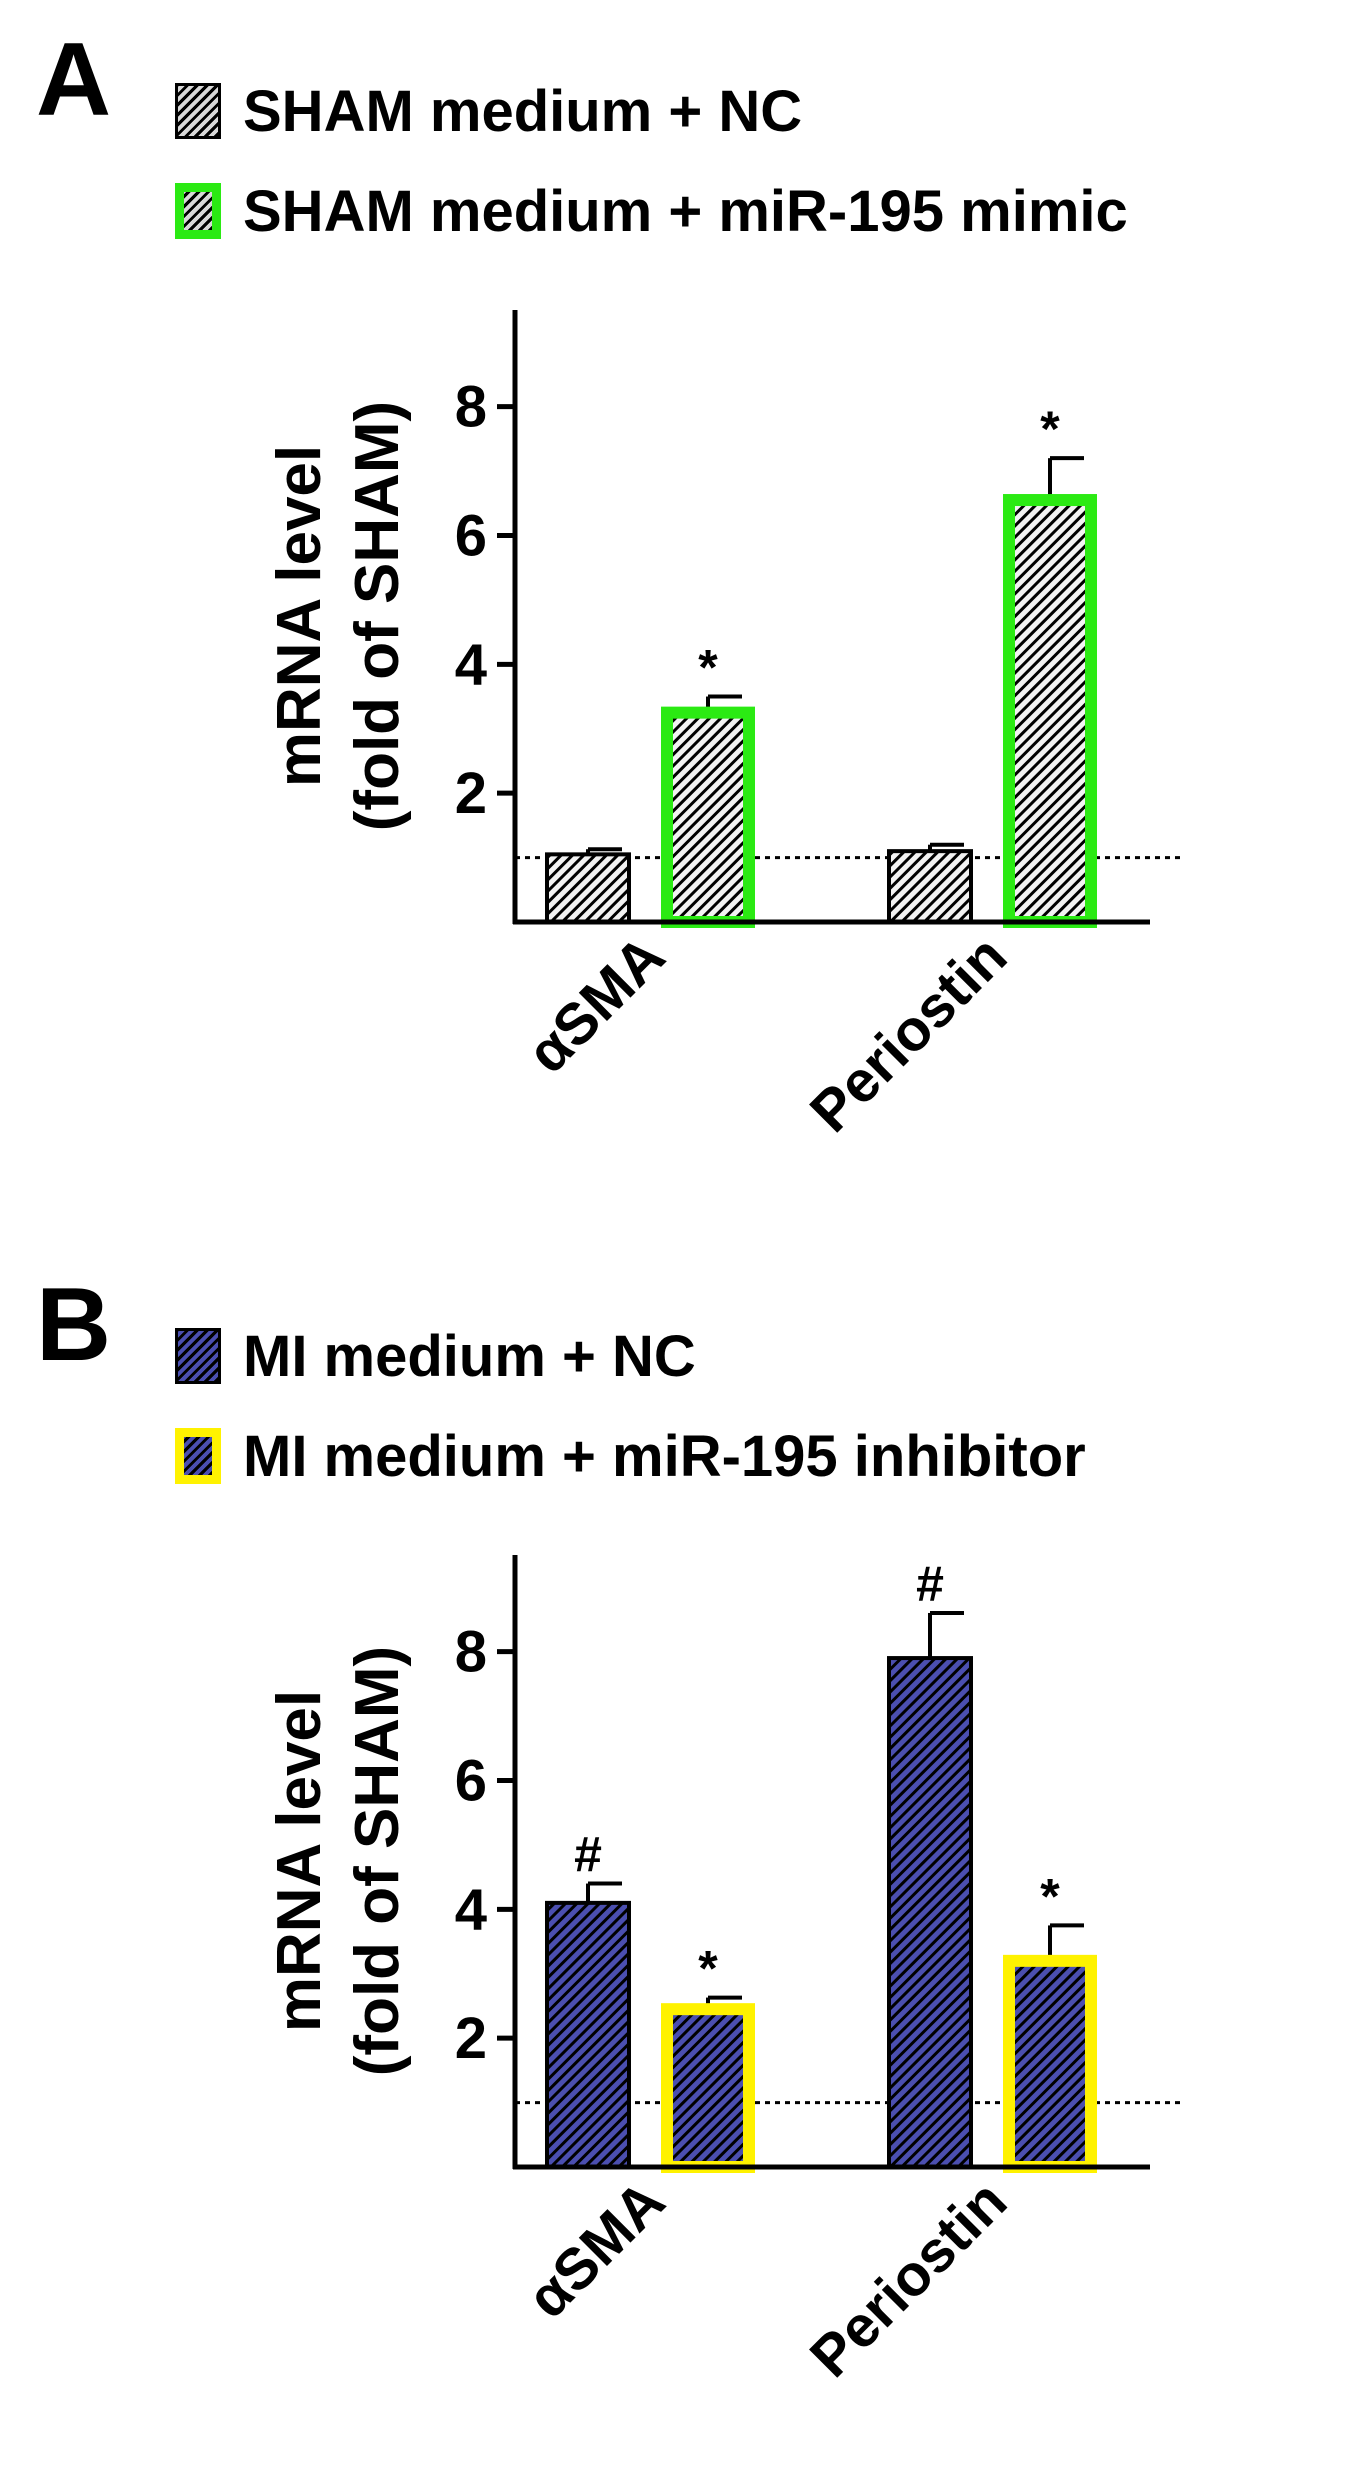 The height and width of the screenshot is (2475, 1370). I want to click on legend-label: SHAM medium + NC, so click(523, 111).